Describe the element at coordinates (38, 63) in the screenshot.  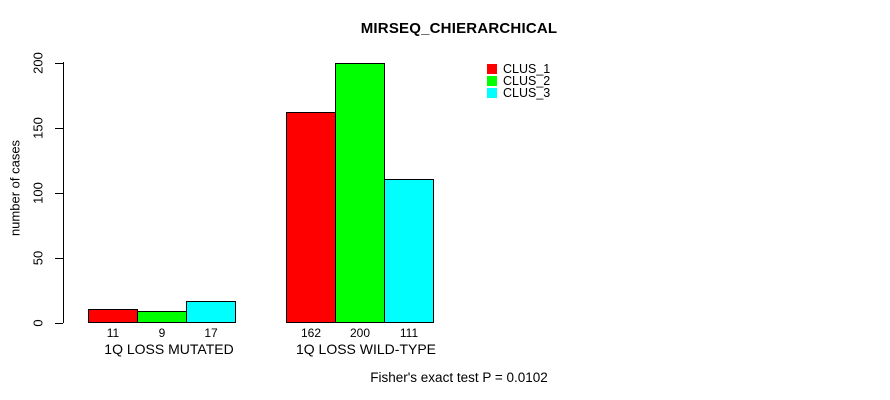
I see `y-axis-tick-label: 200` at that location.